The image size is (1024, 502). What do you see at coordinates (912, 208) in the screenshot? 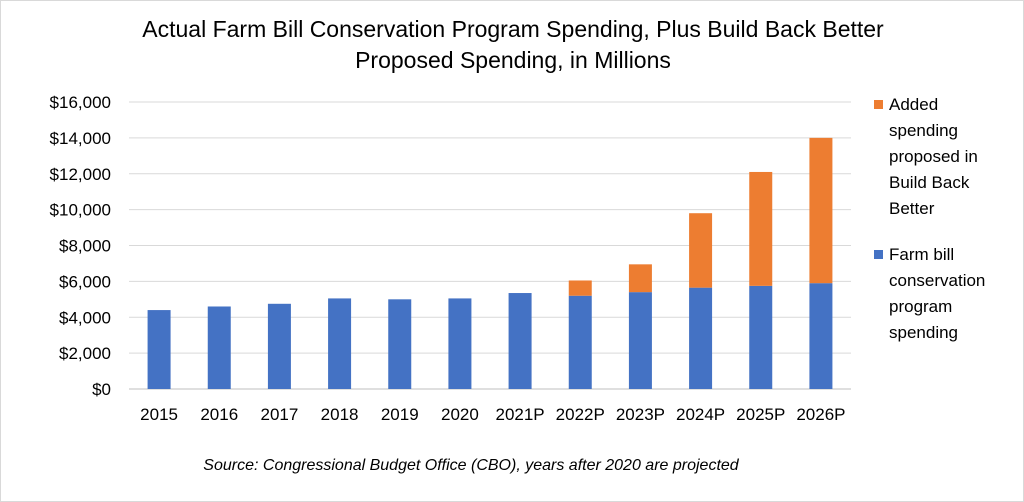
I see `legend-label: Better` at bounding box center [912, 208].